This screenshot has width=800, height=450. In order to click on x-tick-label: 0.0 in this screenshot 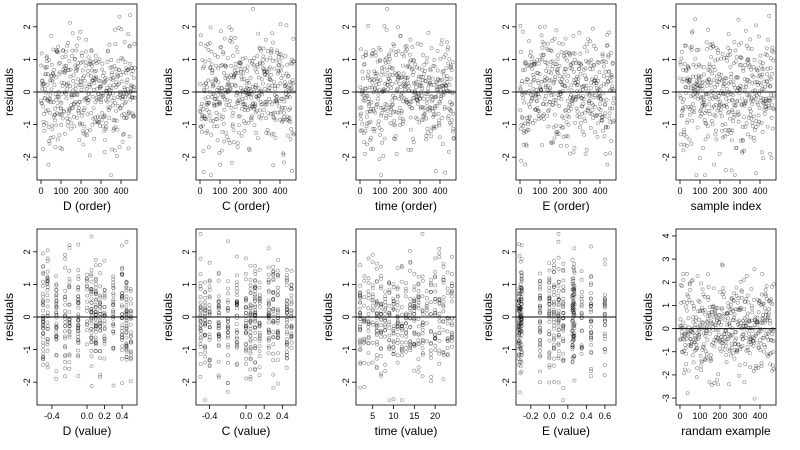, I will do `click(87, 416)`.